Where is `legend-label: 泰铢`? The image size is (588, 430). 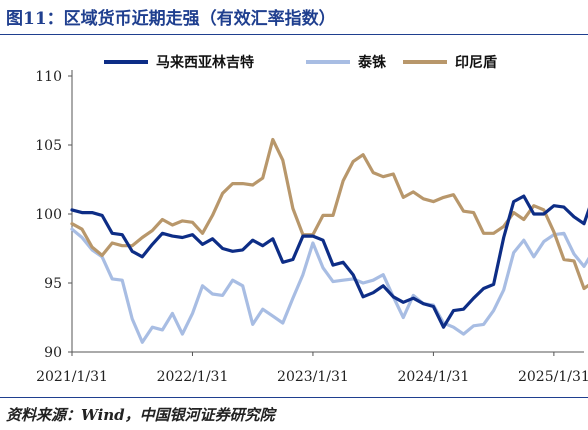
legend-label: 泰铢 is located at coordinates (372, 62).